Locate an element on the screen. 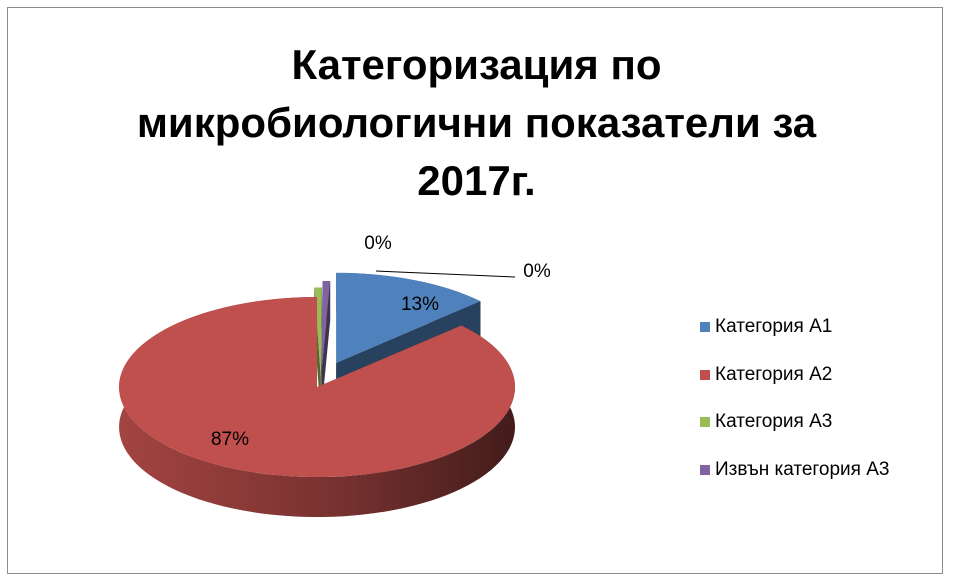 The height and width of the screenshot is (581, 953). legend-swatch-a2 is located at coordinates (705, 374).